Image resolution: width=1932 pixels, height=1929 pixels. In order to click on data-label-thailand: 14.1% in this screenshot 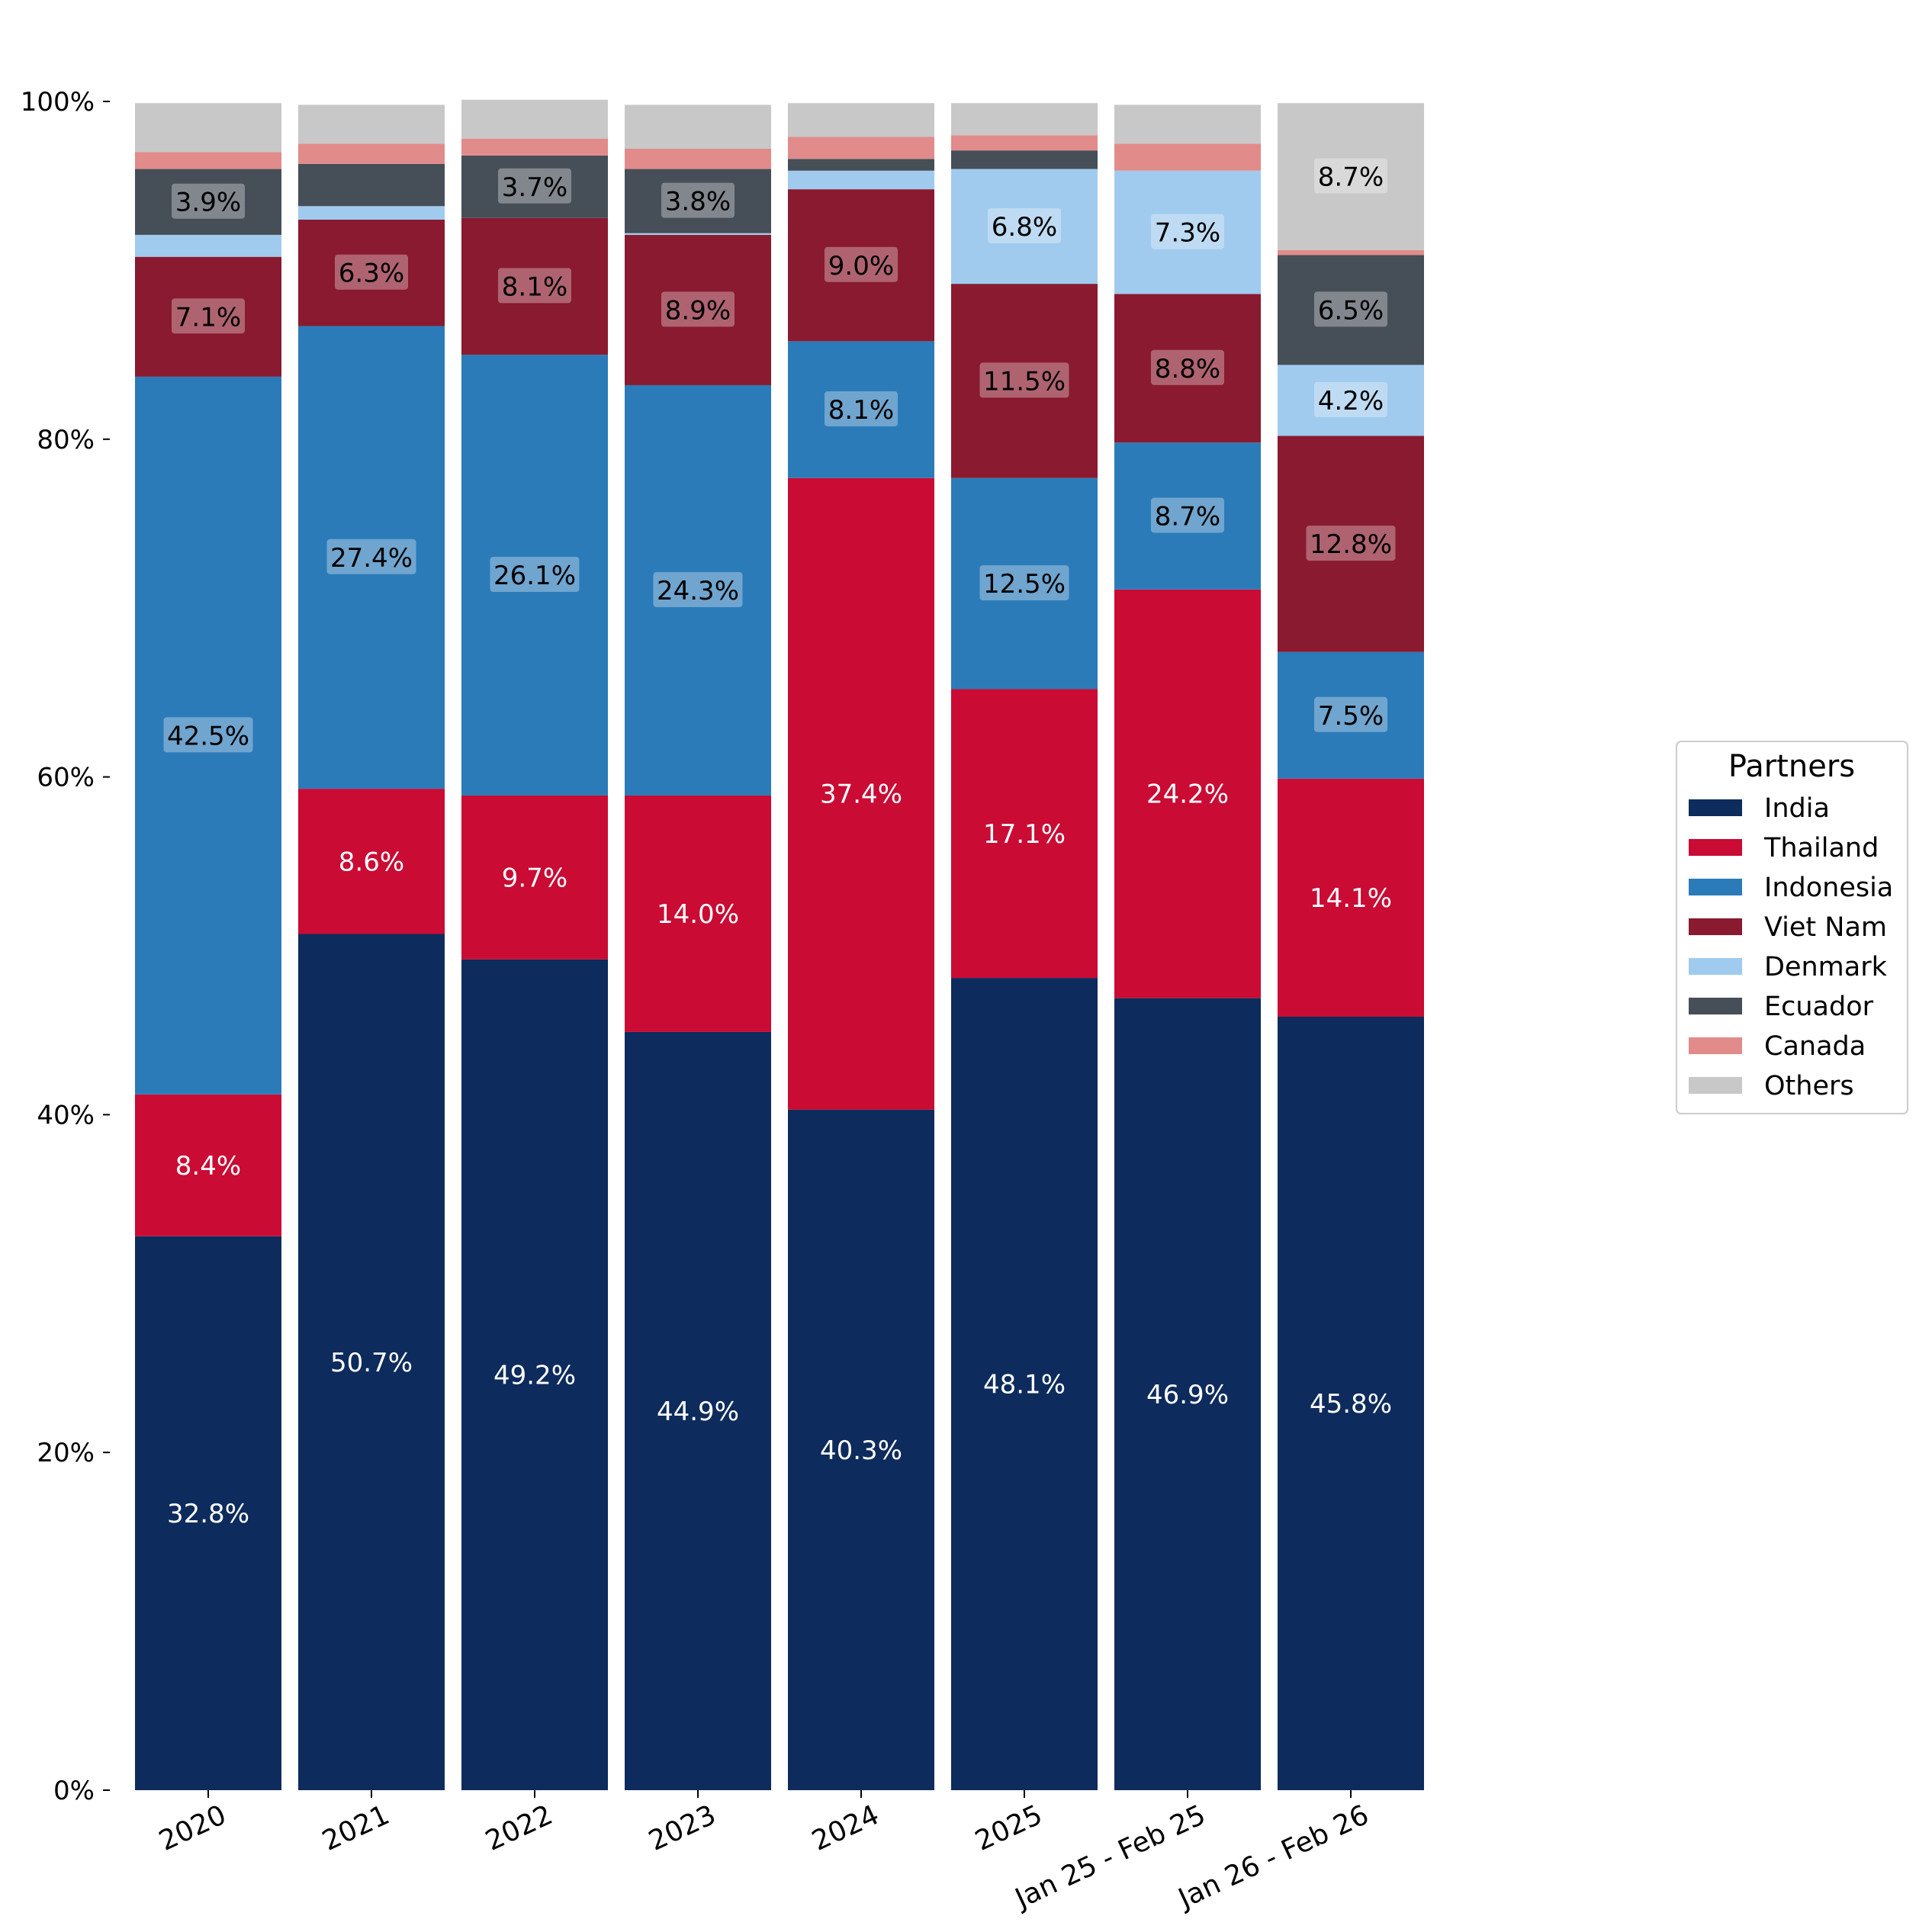, I will do `click(1351, 898)`.